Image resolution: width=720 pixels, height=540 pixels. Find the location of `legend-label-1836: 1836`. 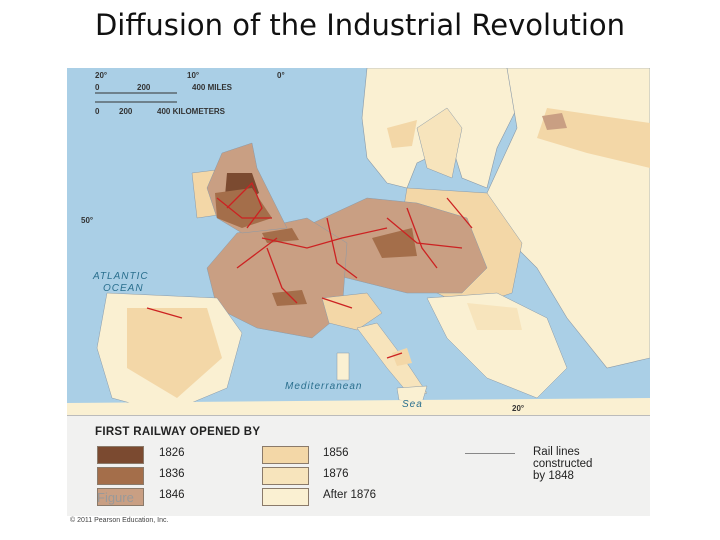

legend-label-1836: 1836 is located at coordinates (172, 474).